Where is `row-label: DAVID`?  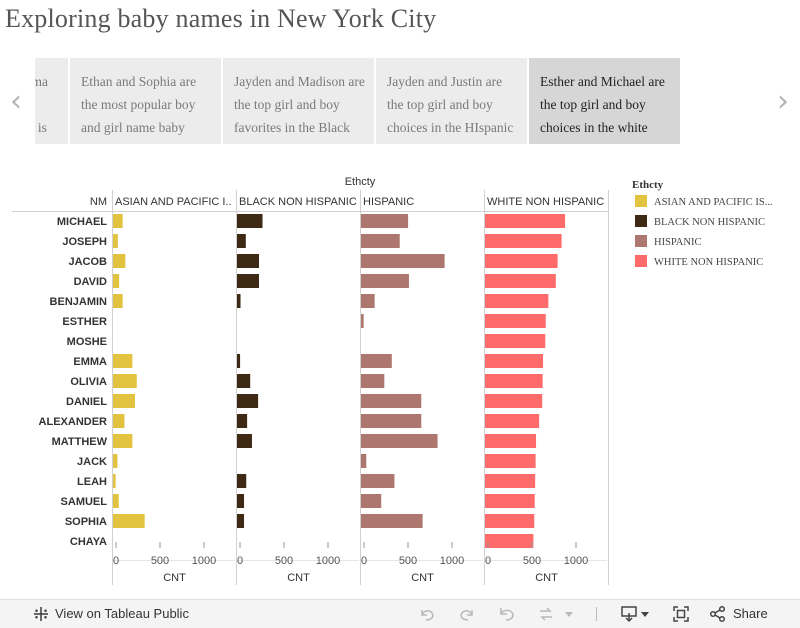
row-label: DAVID is located at coordinates (90, 282).